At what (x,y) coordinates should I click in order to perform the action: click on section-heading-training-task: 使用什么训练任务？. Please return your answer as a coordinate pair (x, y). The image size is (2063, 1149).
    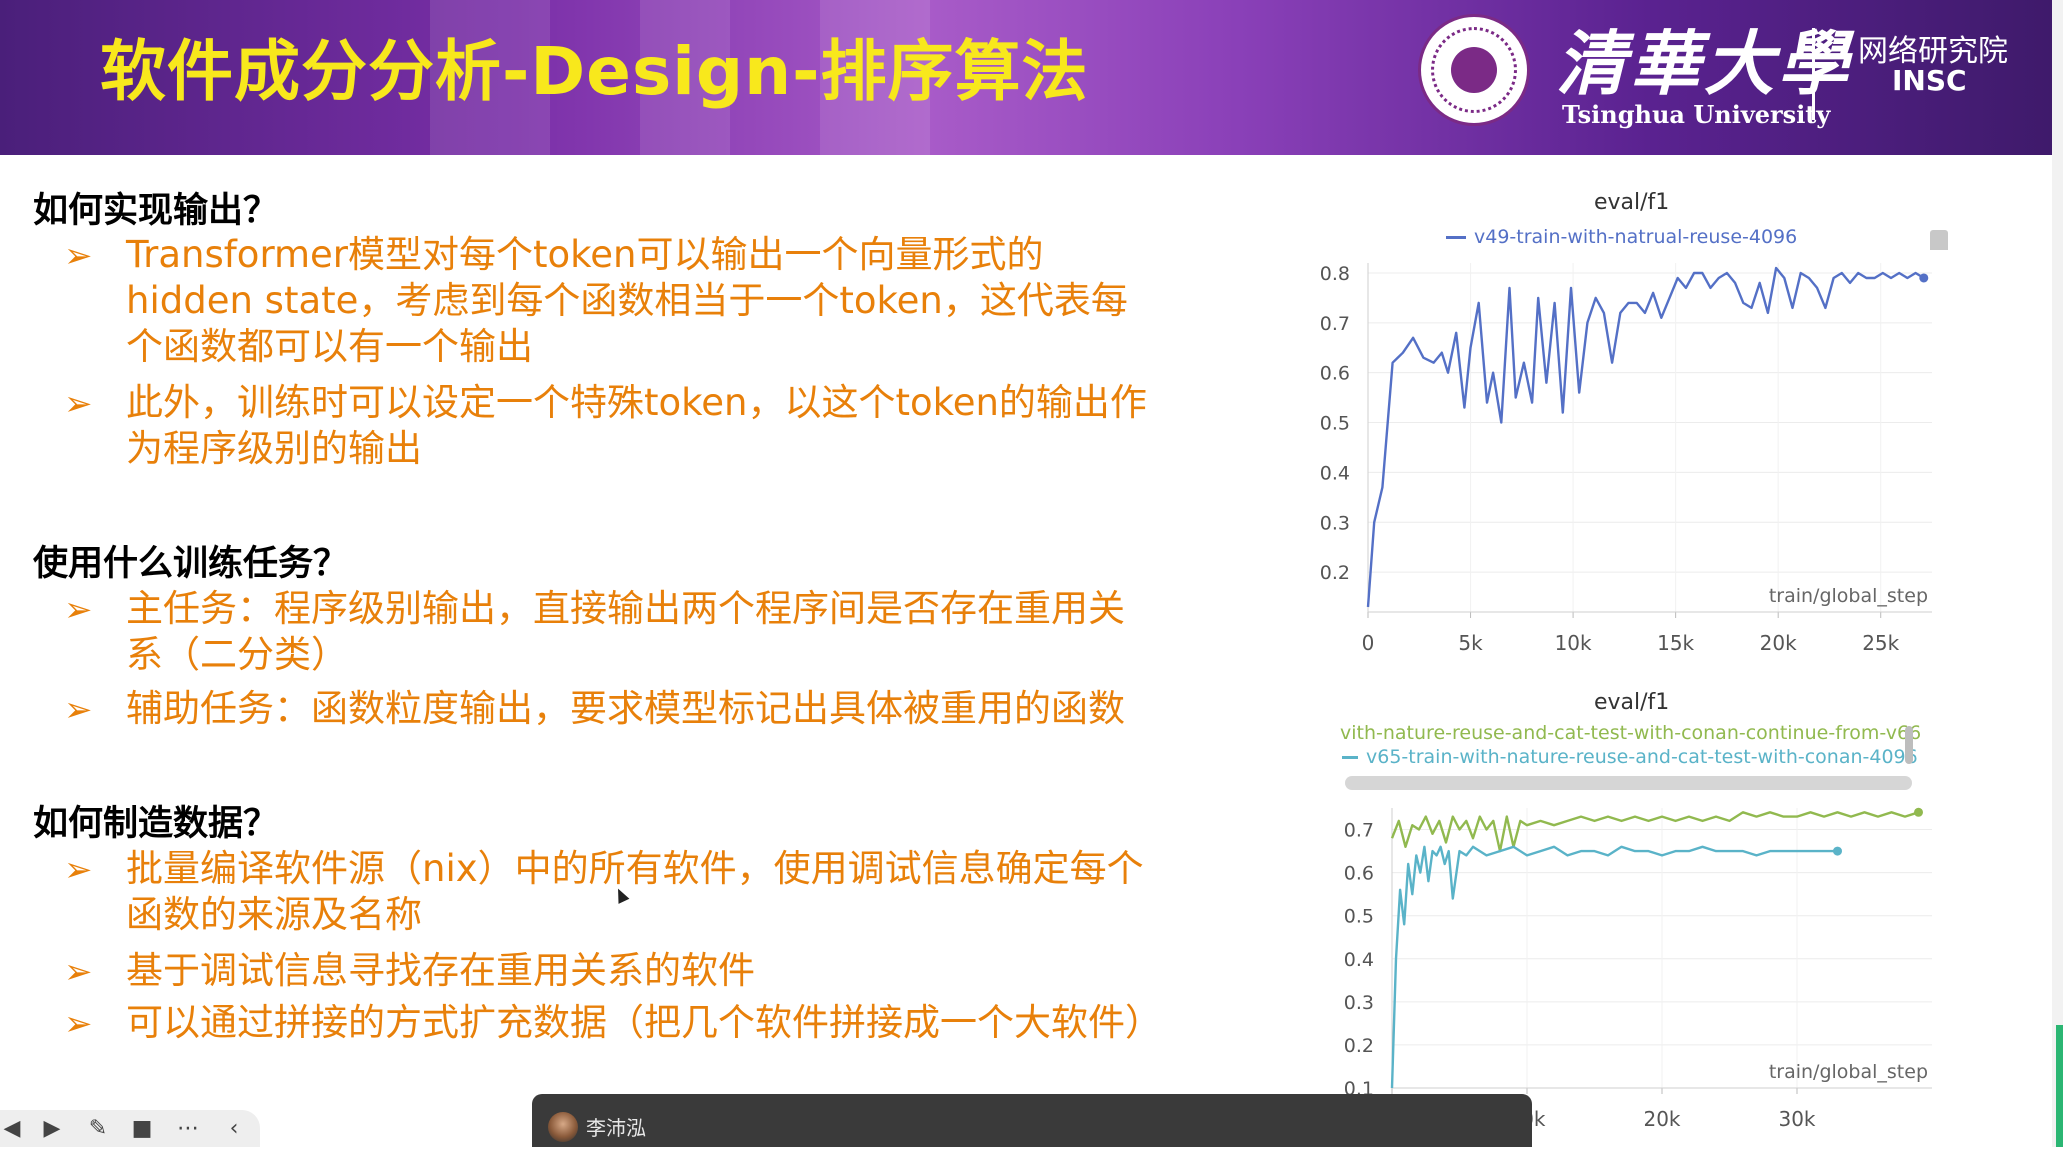
    Looking at the image, I should click on (191, 564).